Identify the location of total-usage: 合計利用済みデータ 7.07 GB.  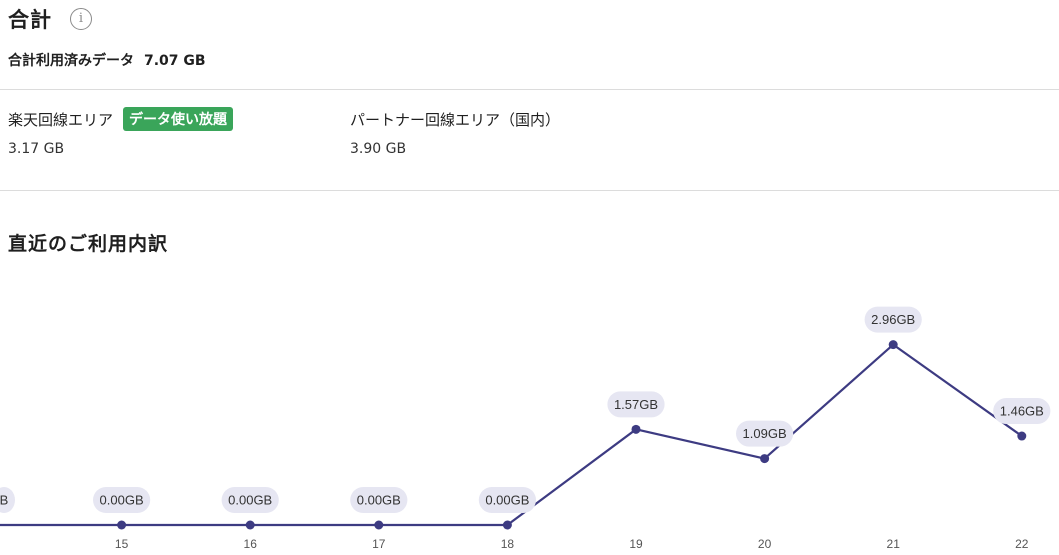
(107, 60).